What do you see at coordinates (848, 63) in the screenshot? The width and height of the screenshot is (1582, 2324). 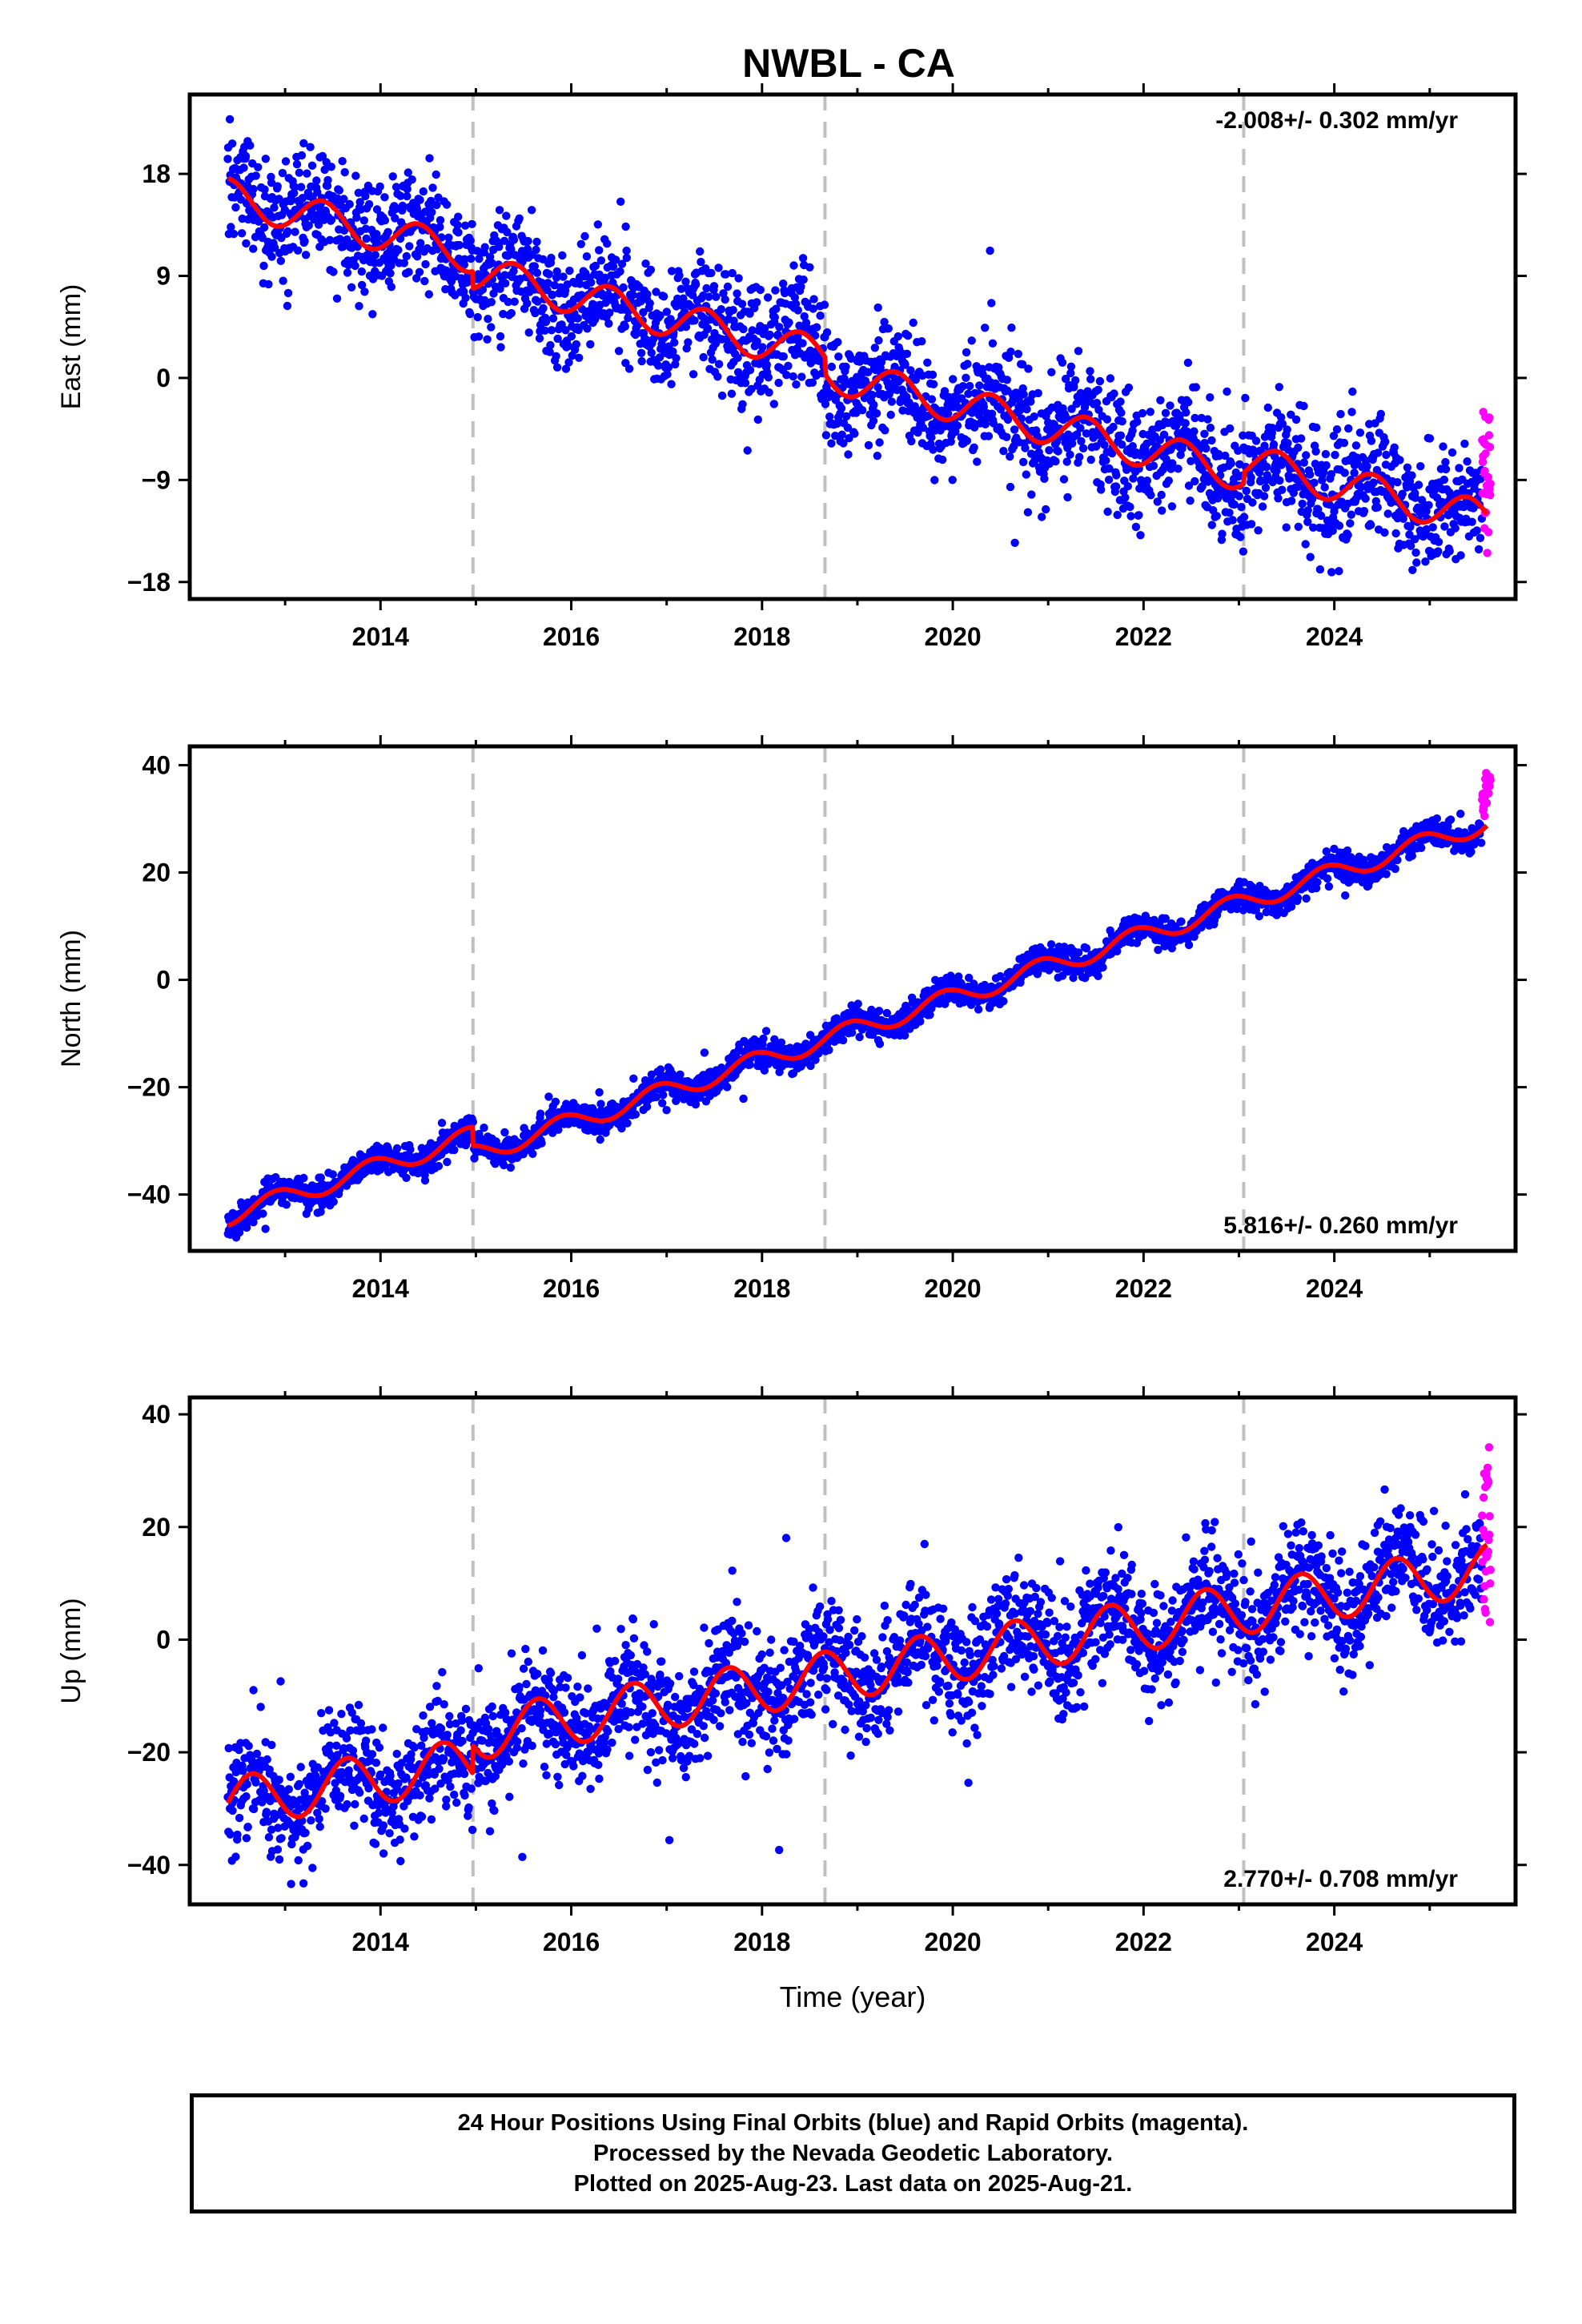 I see `figure-title: NWBL - CA` at bounding box center [848, 63].